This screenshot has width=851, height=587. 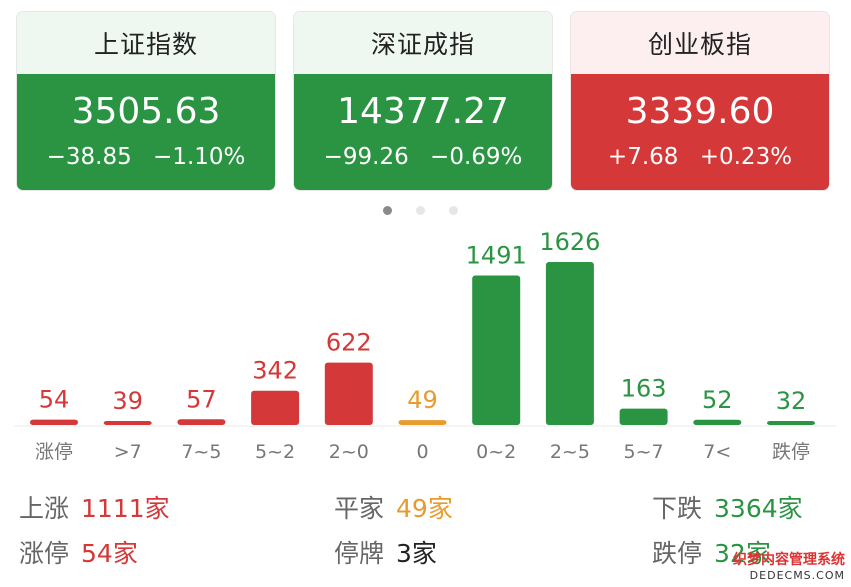 I want to click on index-value: 3505.63, so click(x=146, y=111).